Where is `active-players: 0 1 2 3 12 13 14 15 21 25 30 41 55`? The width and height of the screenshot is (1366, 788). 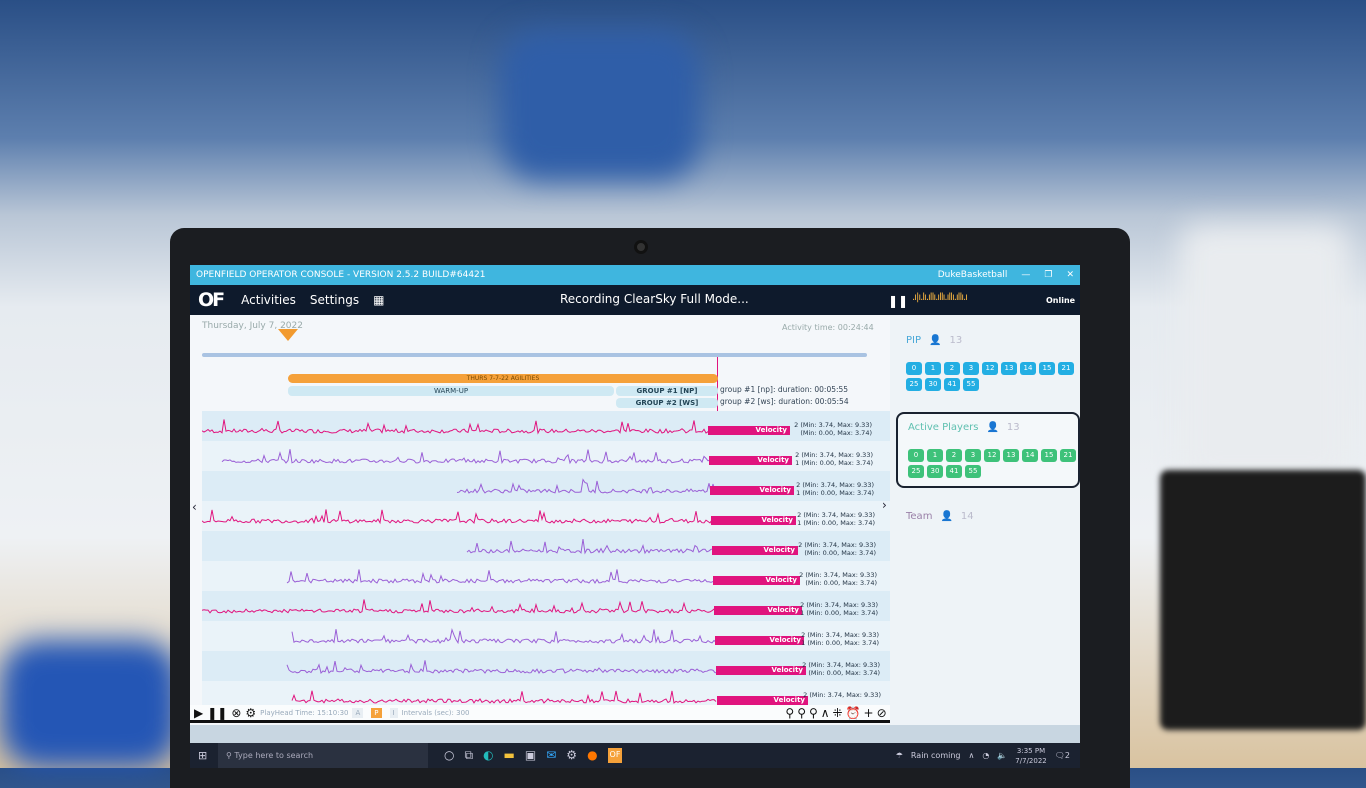 active-players: 0 1 2 3 12 13 14 15 21 25 30 41 55 is located at coordinates (993, 463).